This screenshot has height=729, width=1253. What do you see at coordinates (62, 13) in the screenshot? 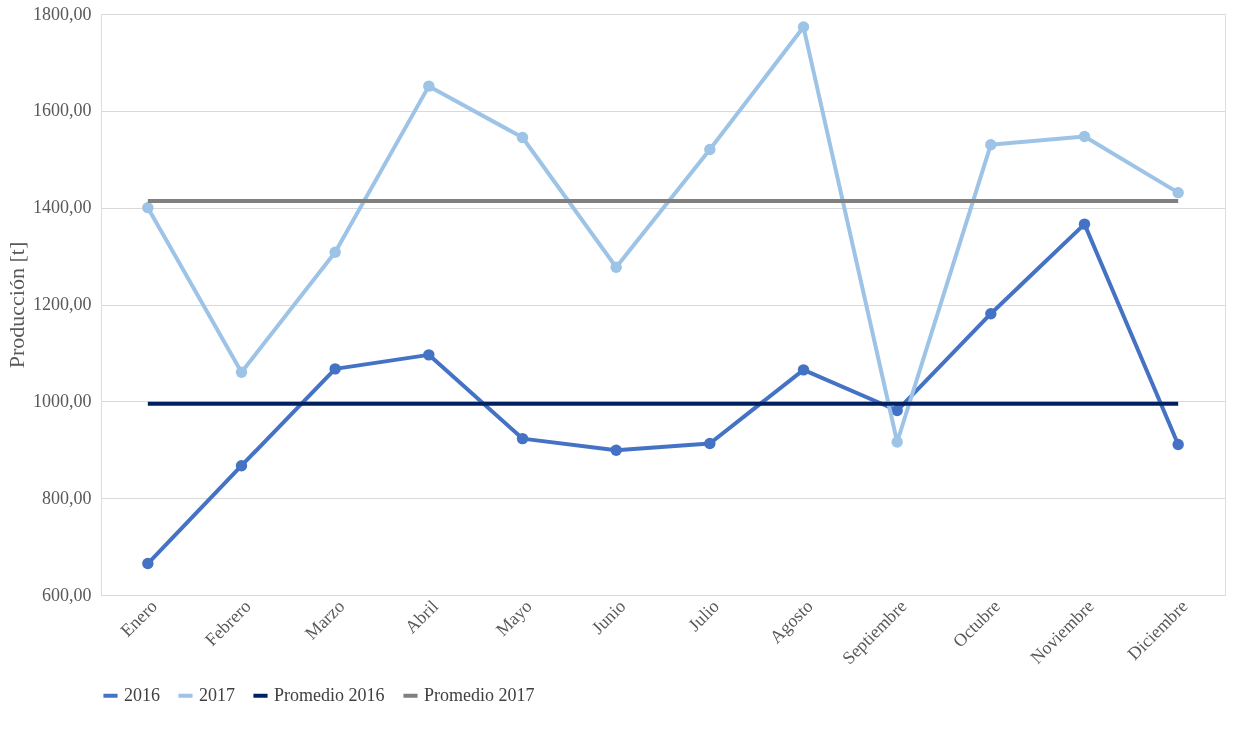
I see `y-tick-label: 1800,00` at bounding box center [62, 13].